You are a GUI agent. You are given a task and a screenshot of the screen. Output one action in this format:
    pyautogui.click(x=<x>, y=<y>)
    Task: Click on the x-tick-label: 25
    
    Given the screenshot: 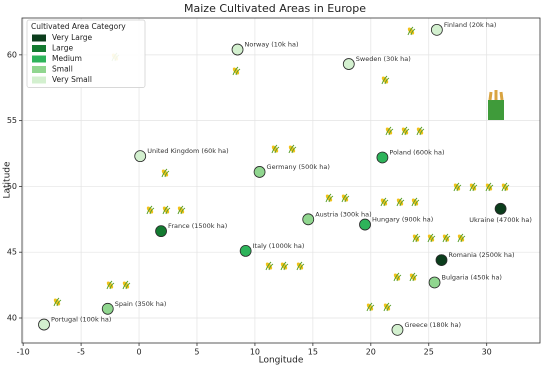 What is the action you would take?
    pyautogui.click(x=429, y=352)
    